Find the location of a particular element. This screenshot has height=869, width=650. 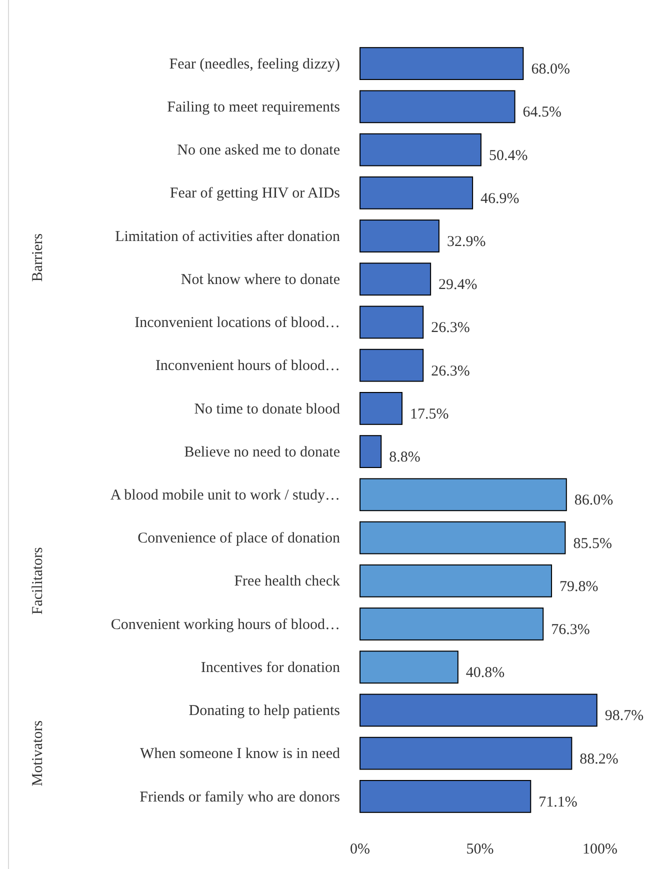

data-label: 98.7% is located at coordinates (624, 716).